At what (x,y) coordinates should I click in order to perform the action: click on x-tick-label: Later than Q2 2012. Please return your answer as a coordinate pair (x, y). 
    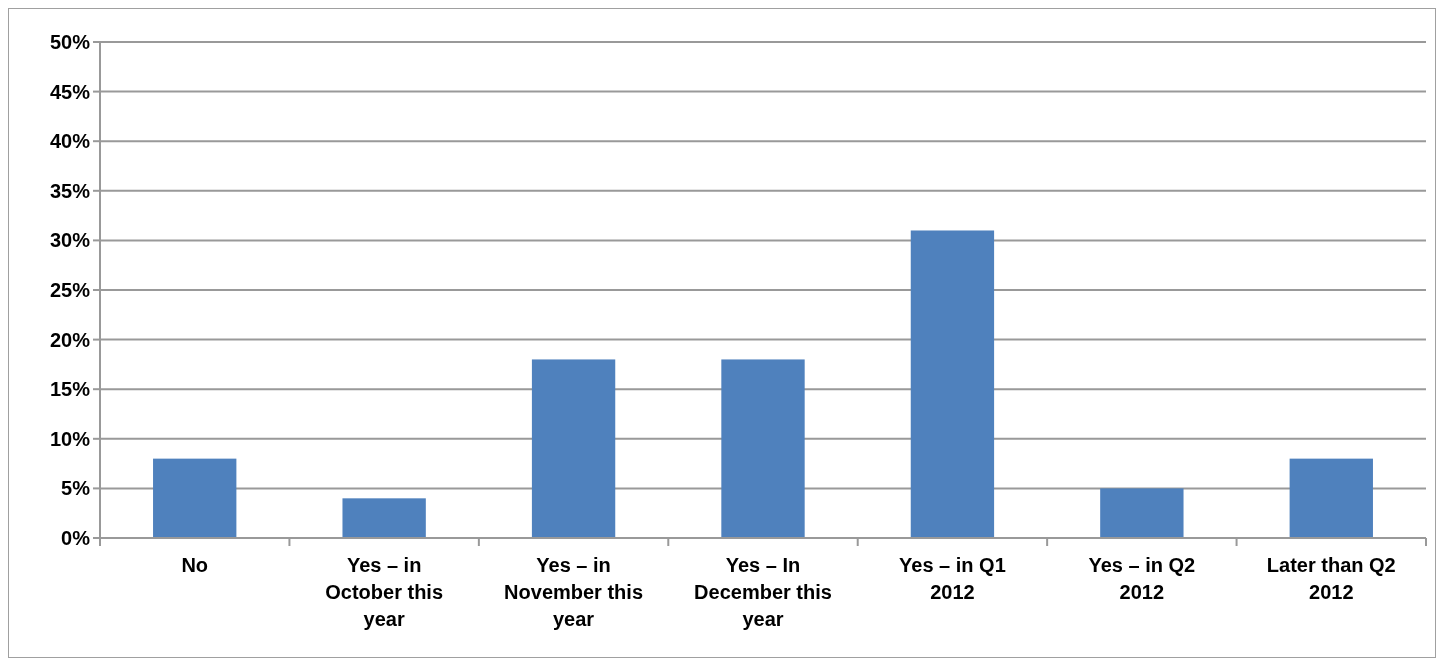
    Looking at the image, I should click on (1331, 578).